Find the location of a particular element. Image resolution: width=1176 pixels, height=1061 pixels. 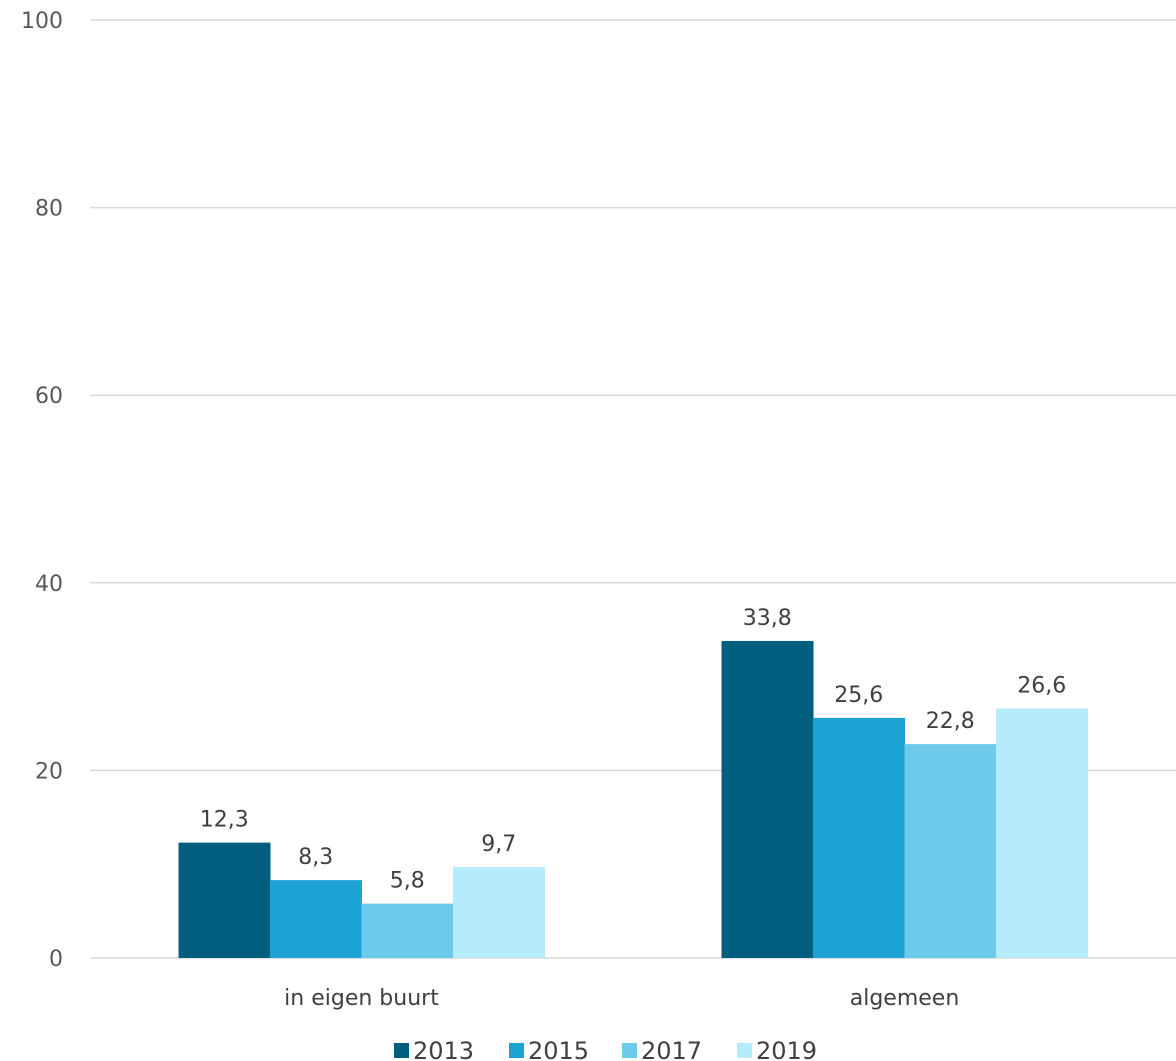

y-tick-label: 60 is located at coordinates (49, 396).